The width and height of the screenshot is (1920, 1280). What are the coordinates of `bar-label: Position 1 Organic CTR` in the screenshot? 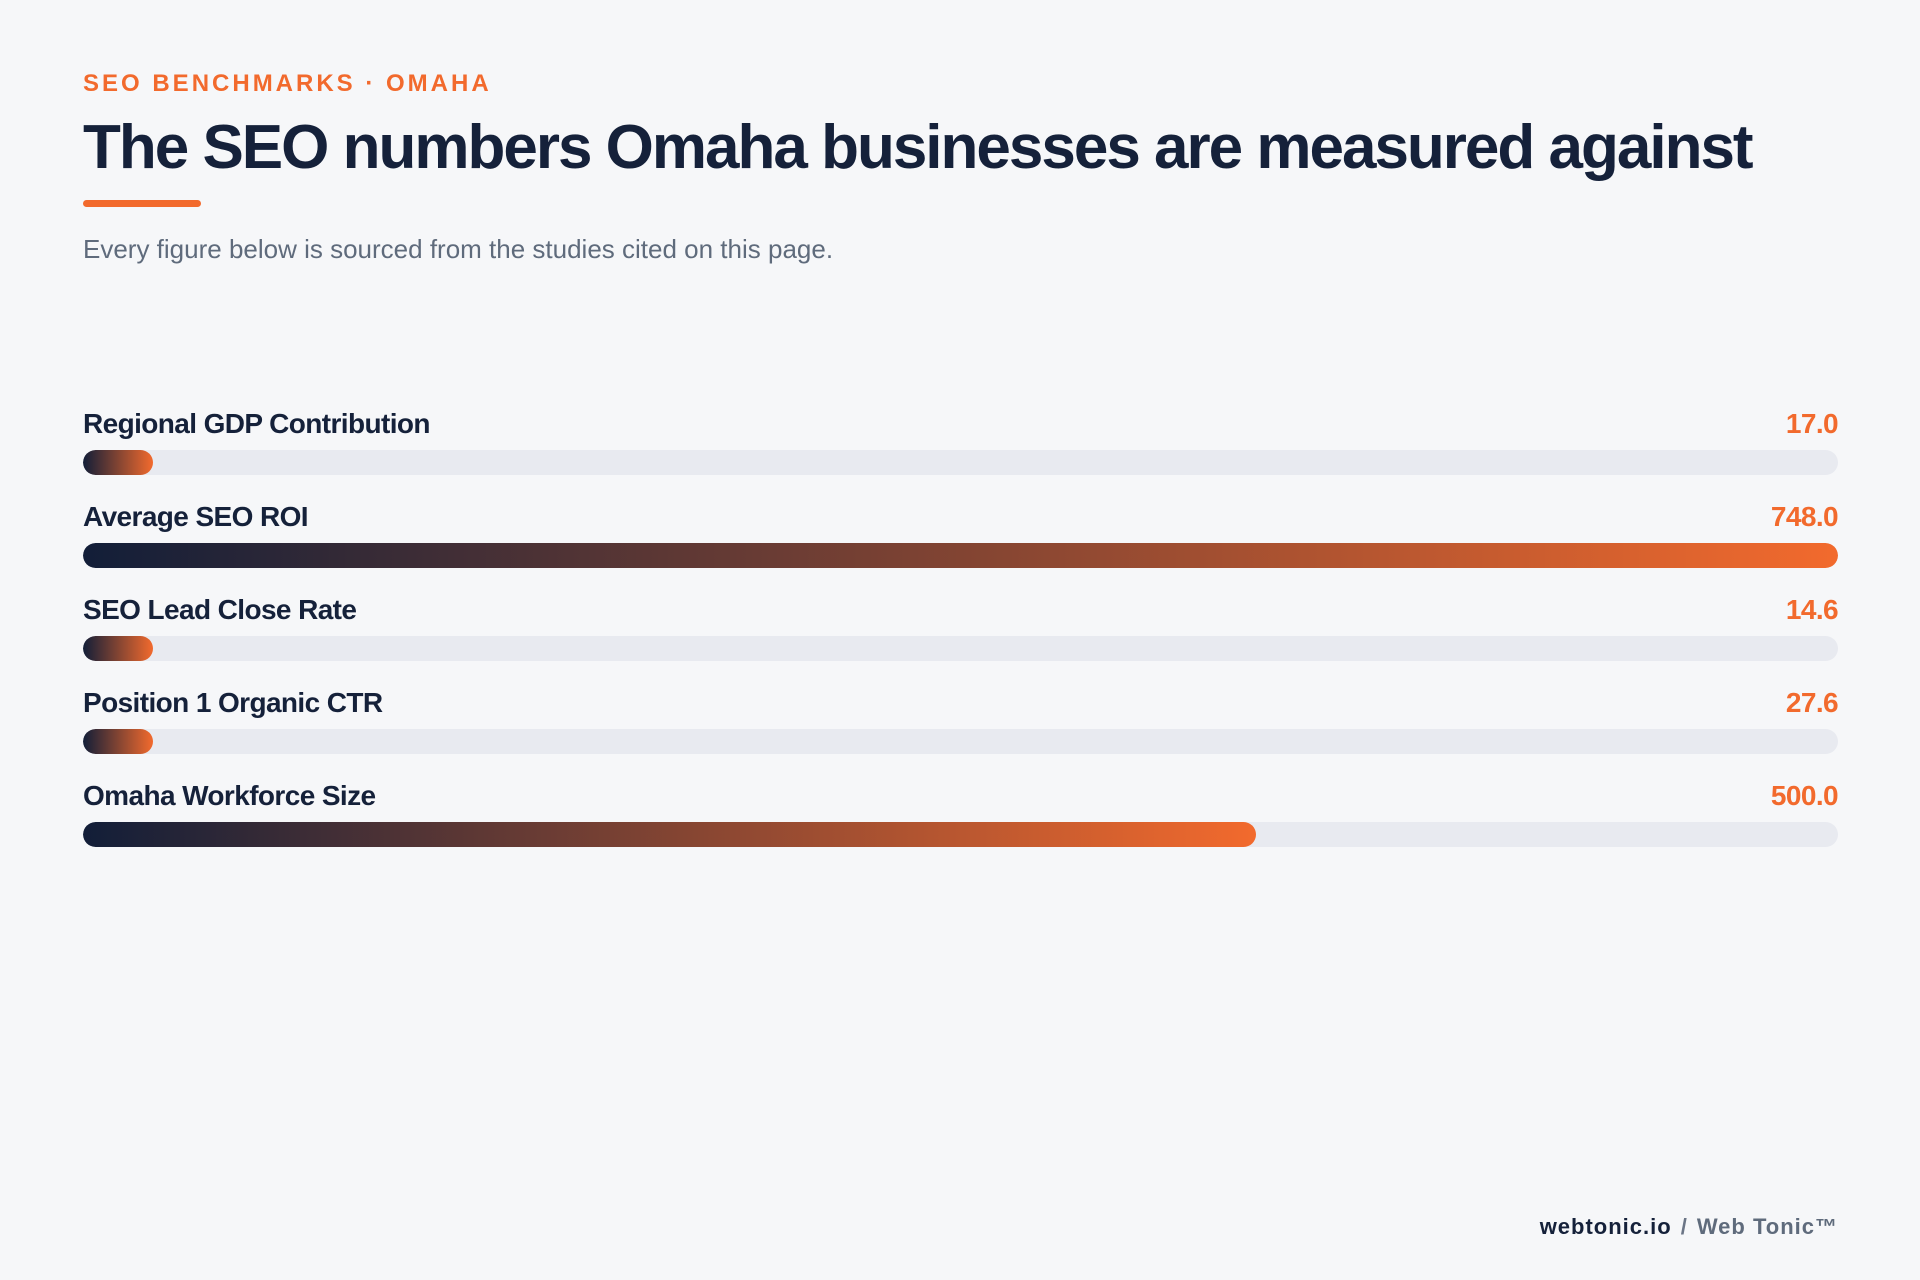 It's located at (233, 702).